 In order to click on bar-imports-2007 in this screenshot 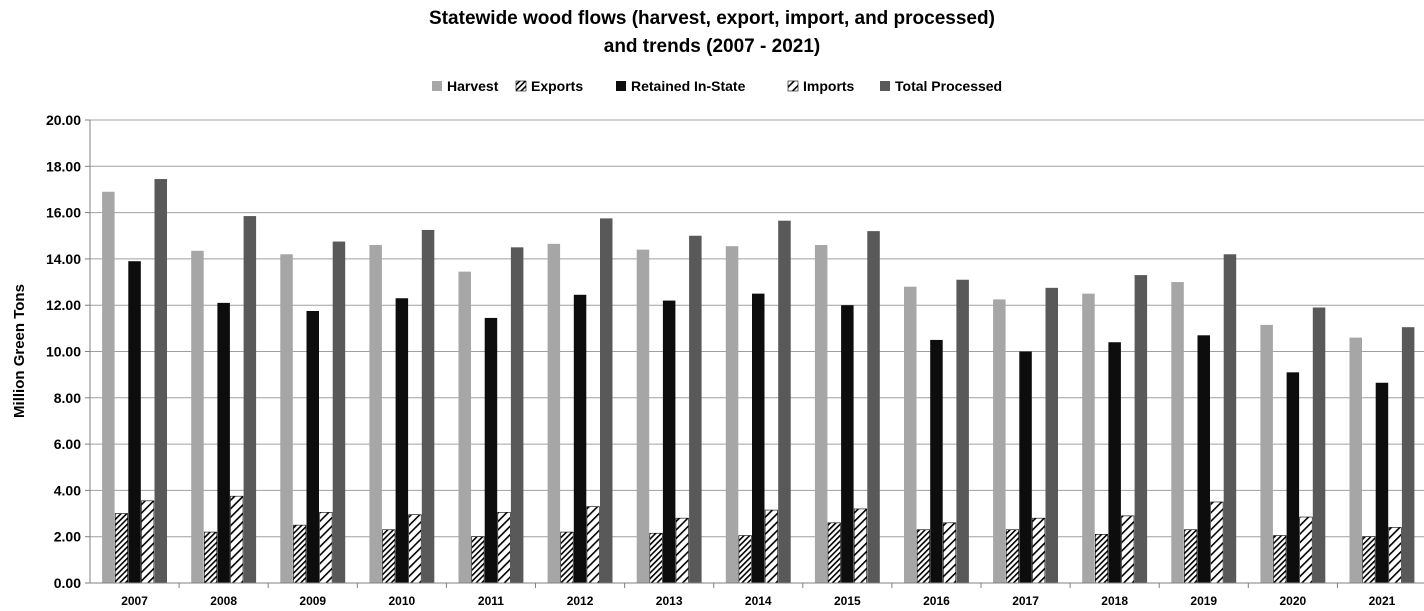, I will do `click(148, 542)`.